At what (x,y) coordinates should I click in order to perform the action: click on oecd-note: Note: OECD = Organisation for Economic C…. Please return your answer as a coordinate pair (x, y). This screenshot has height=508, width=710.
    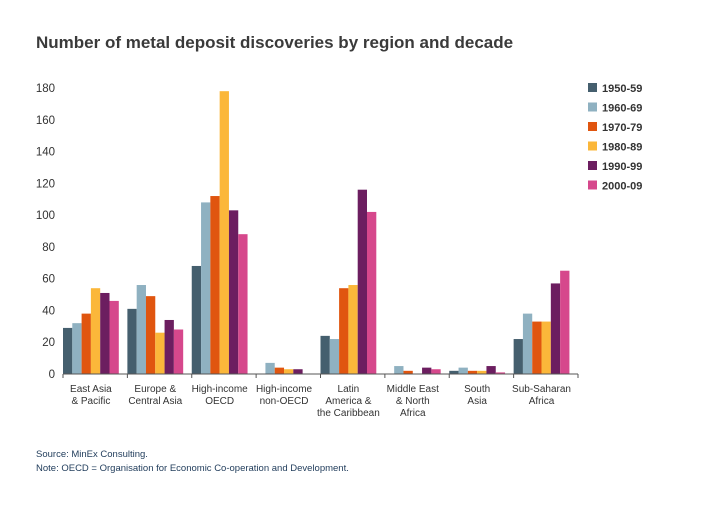
    Looking at the image, I should click on (192, 468).